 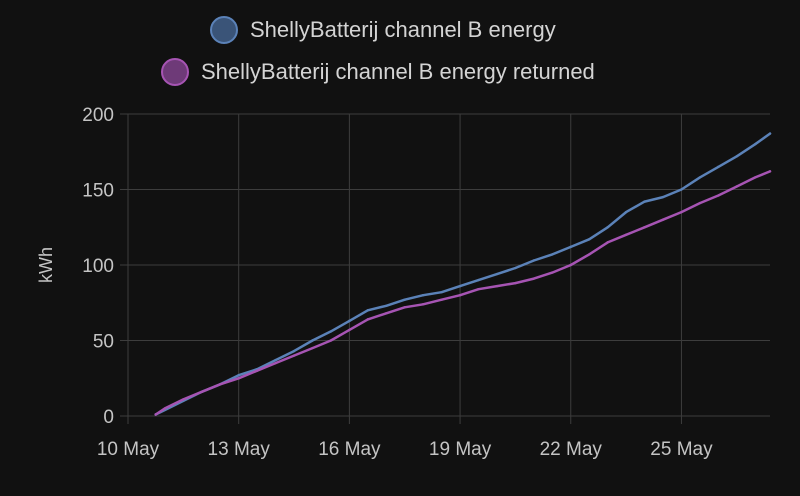 I want to click on x-tick-label: 10 May, so click(x=128, y=449).